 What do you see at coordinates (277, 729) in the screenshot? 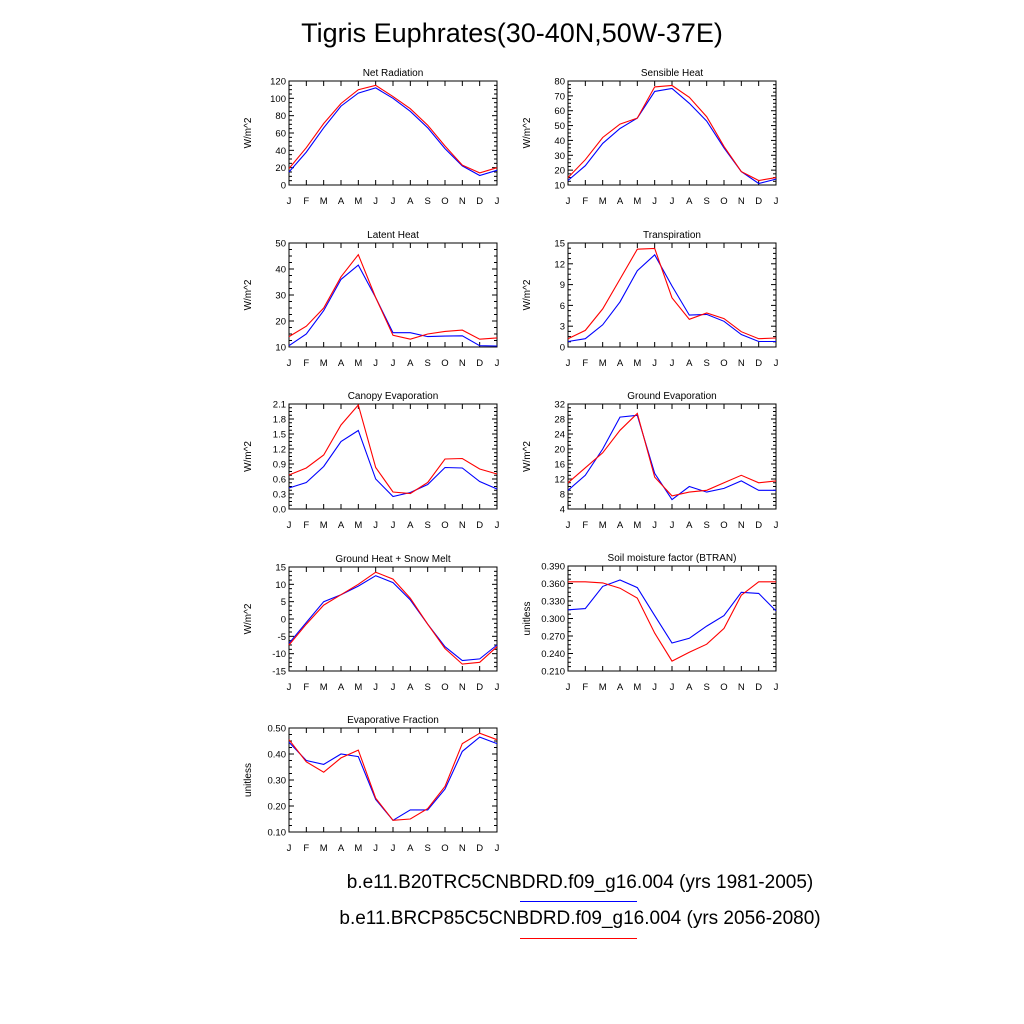
I see `y-tick-label: 0.50` at bounding box center [277, 729].